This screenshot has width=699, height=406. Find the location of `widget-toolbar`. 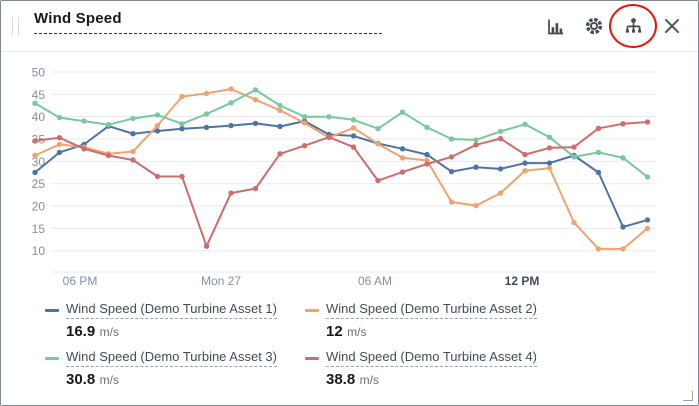

widget-toolbar is located at coordinates (613, 26).